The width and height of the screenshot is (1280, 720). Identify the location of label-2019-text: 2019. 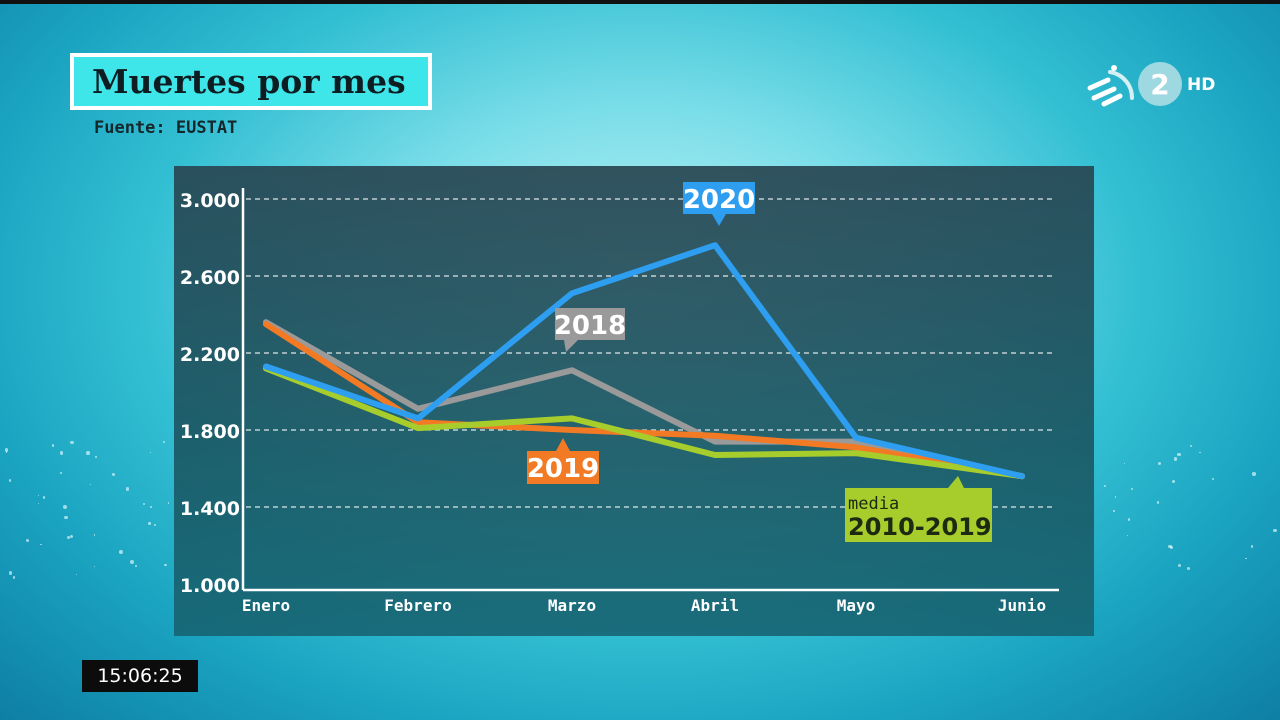
(563, 469).